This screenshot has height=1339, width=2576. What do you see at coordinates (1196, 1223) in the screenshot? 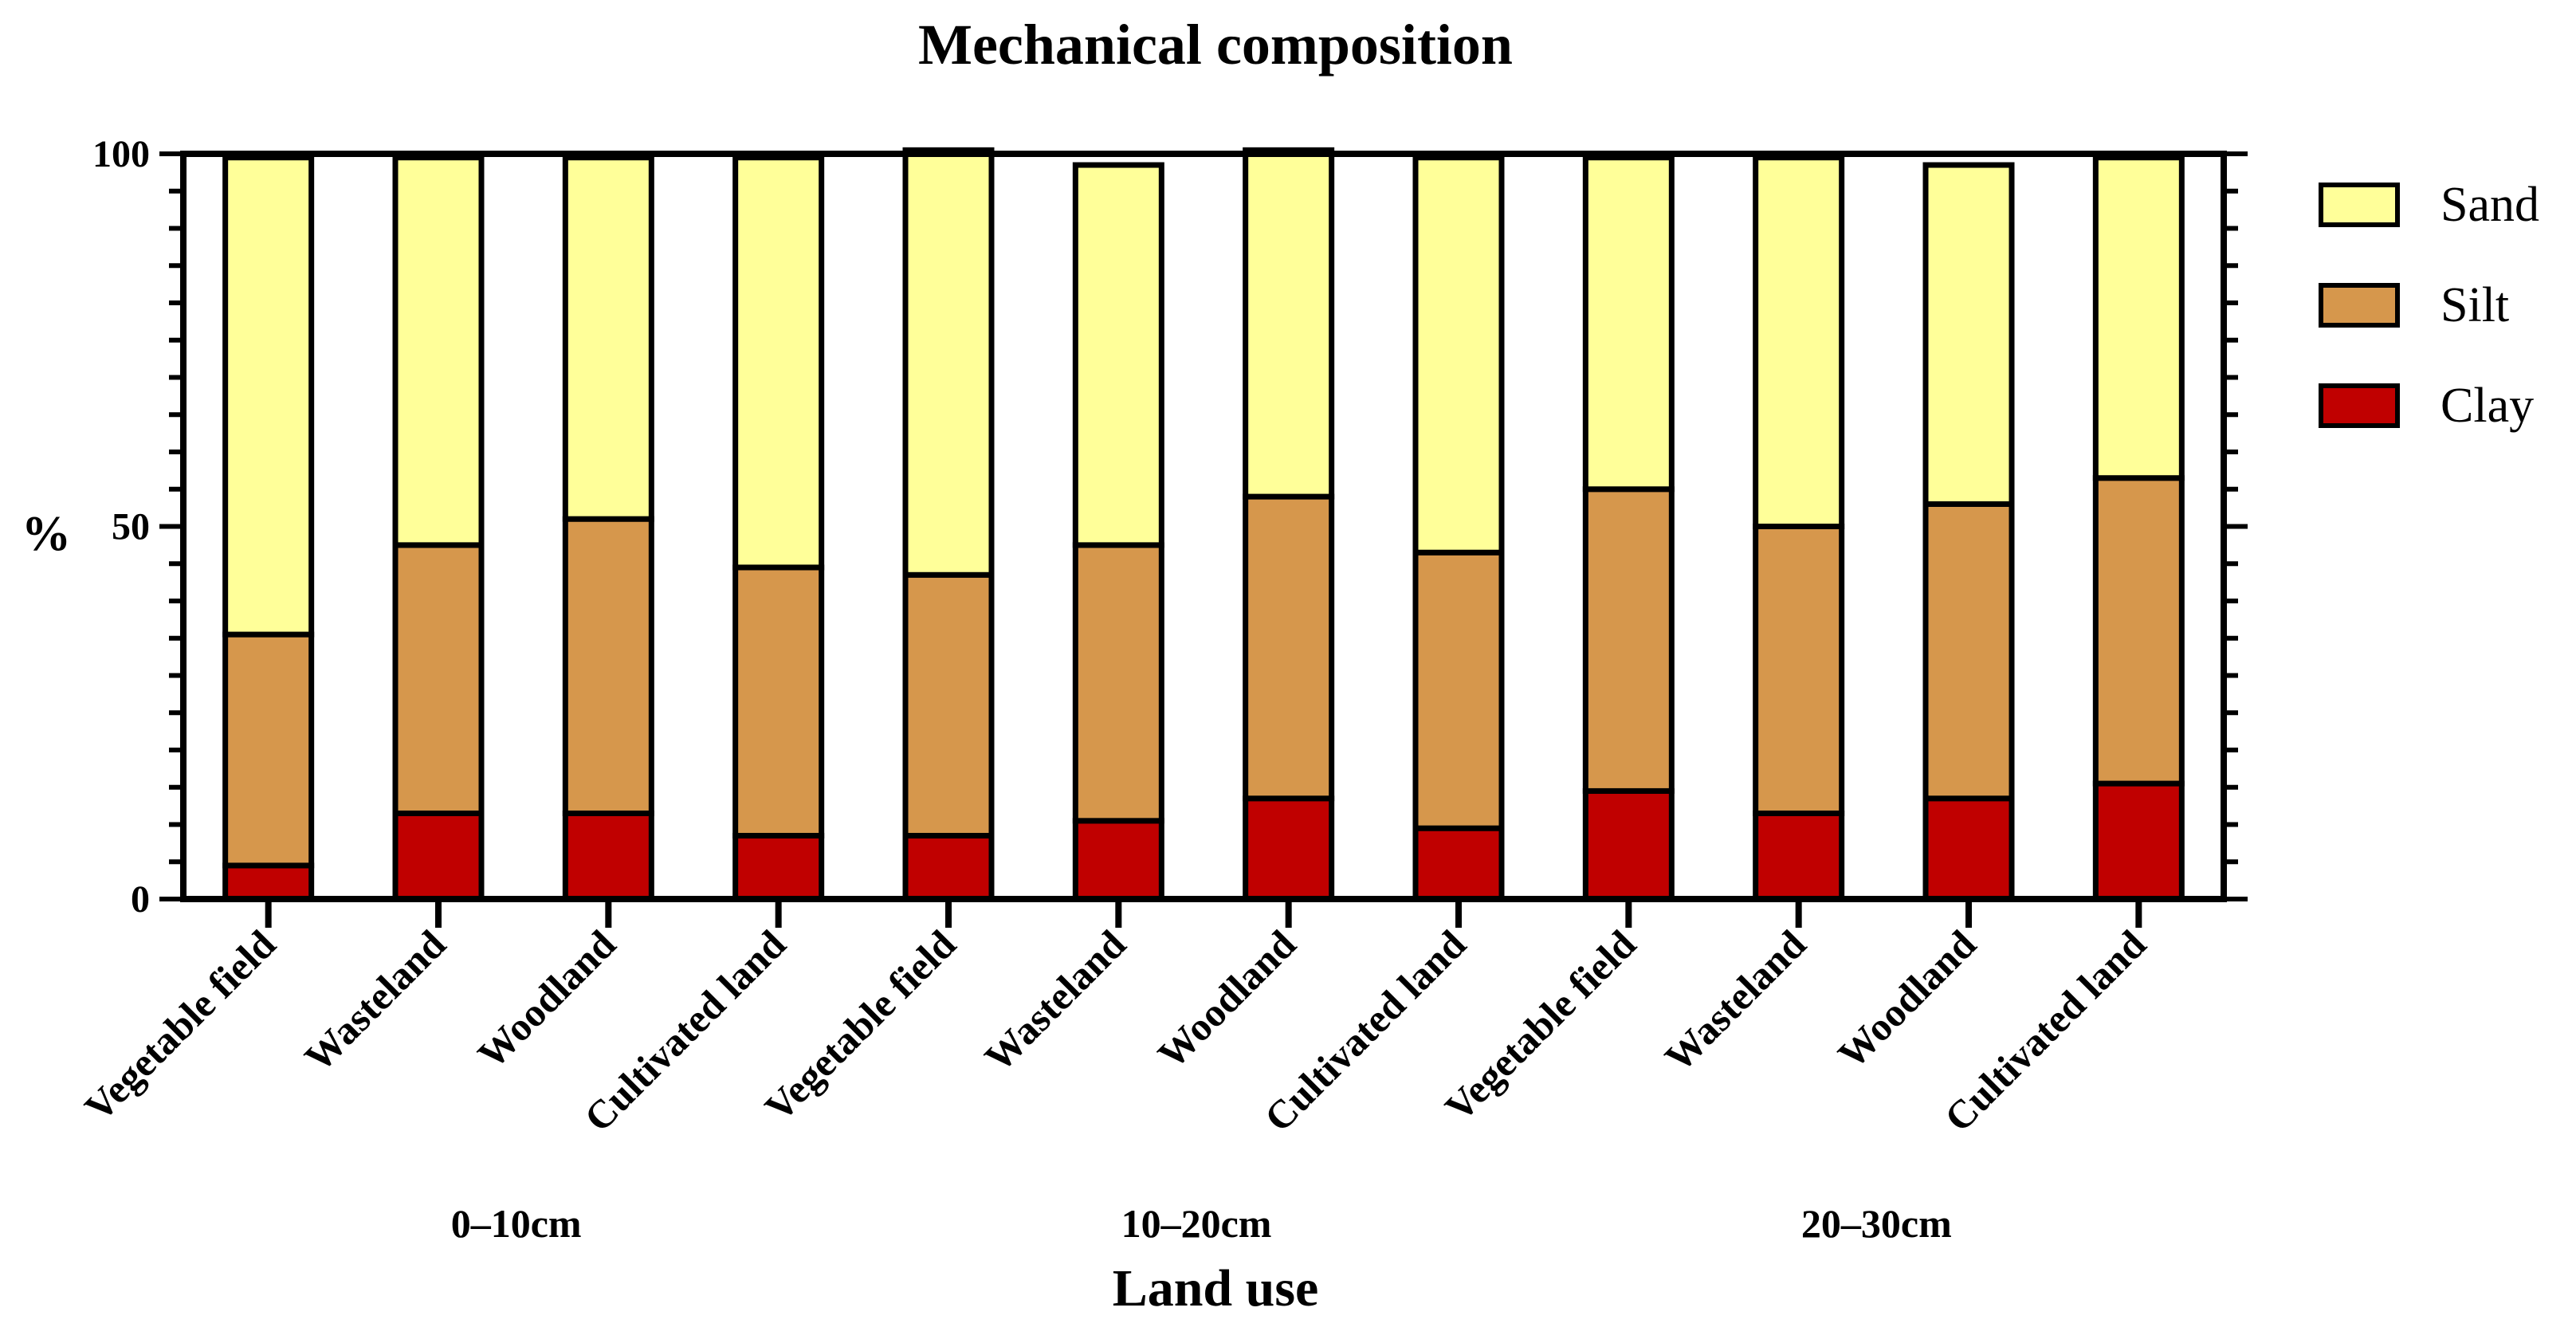
I see `group-label: 10–20cm` at bounding box center [1196, 1223].